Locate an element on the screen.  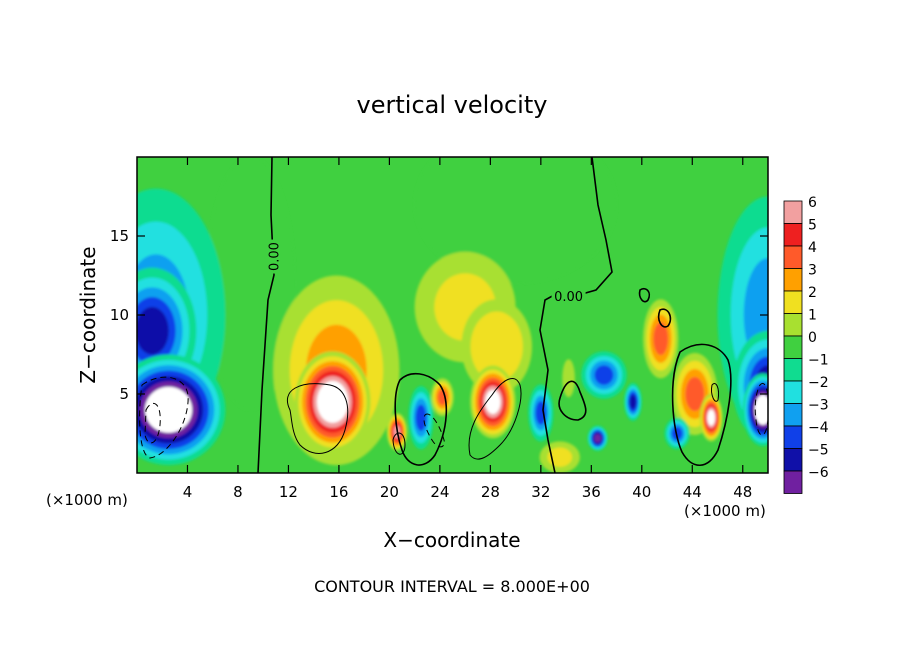
x-axis-unit-left: (×1000 m) is located at coordinates (87, 500).